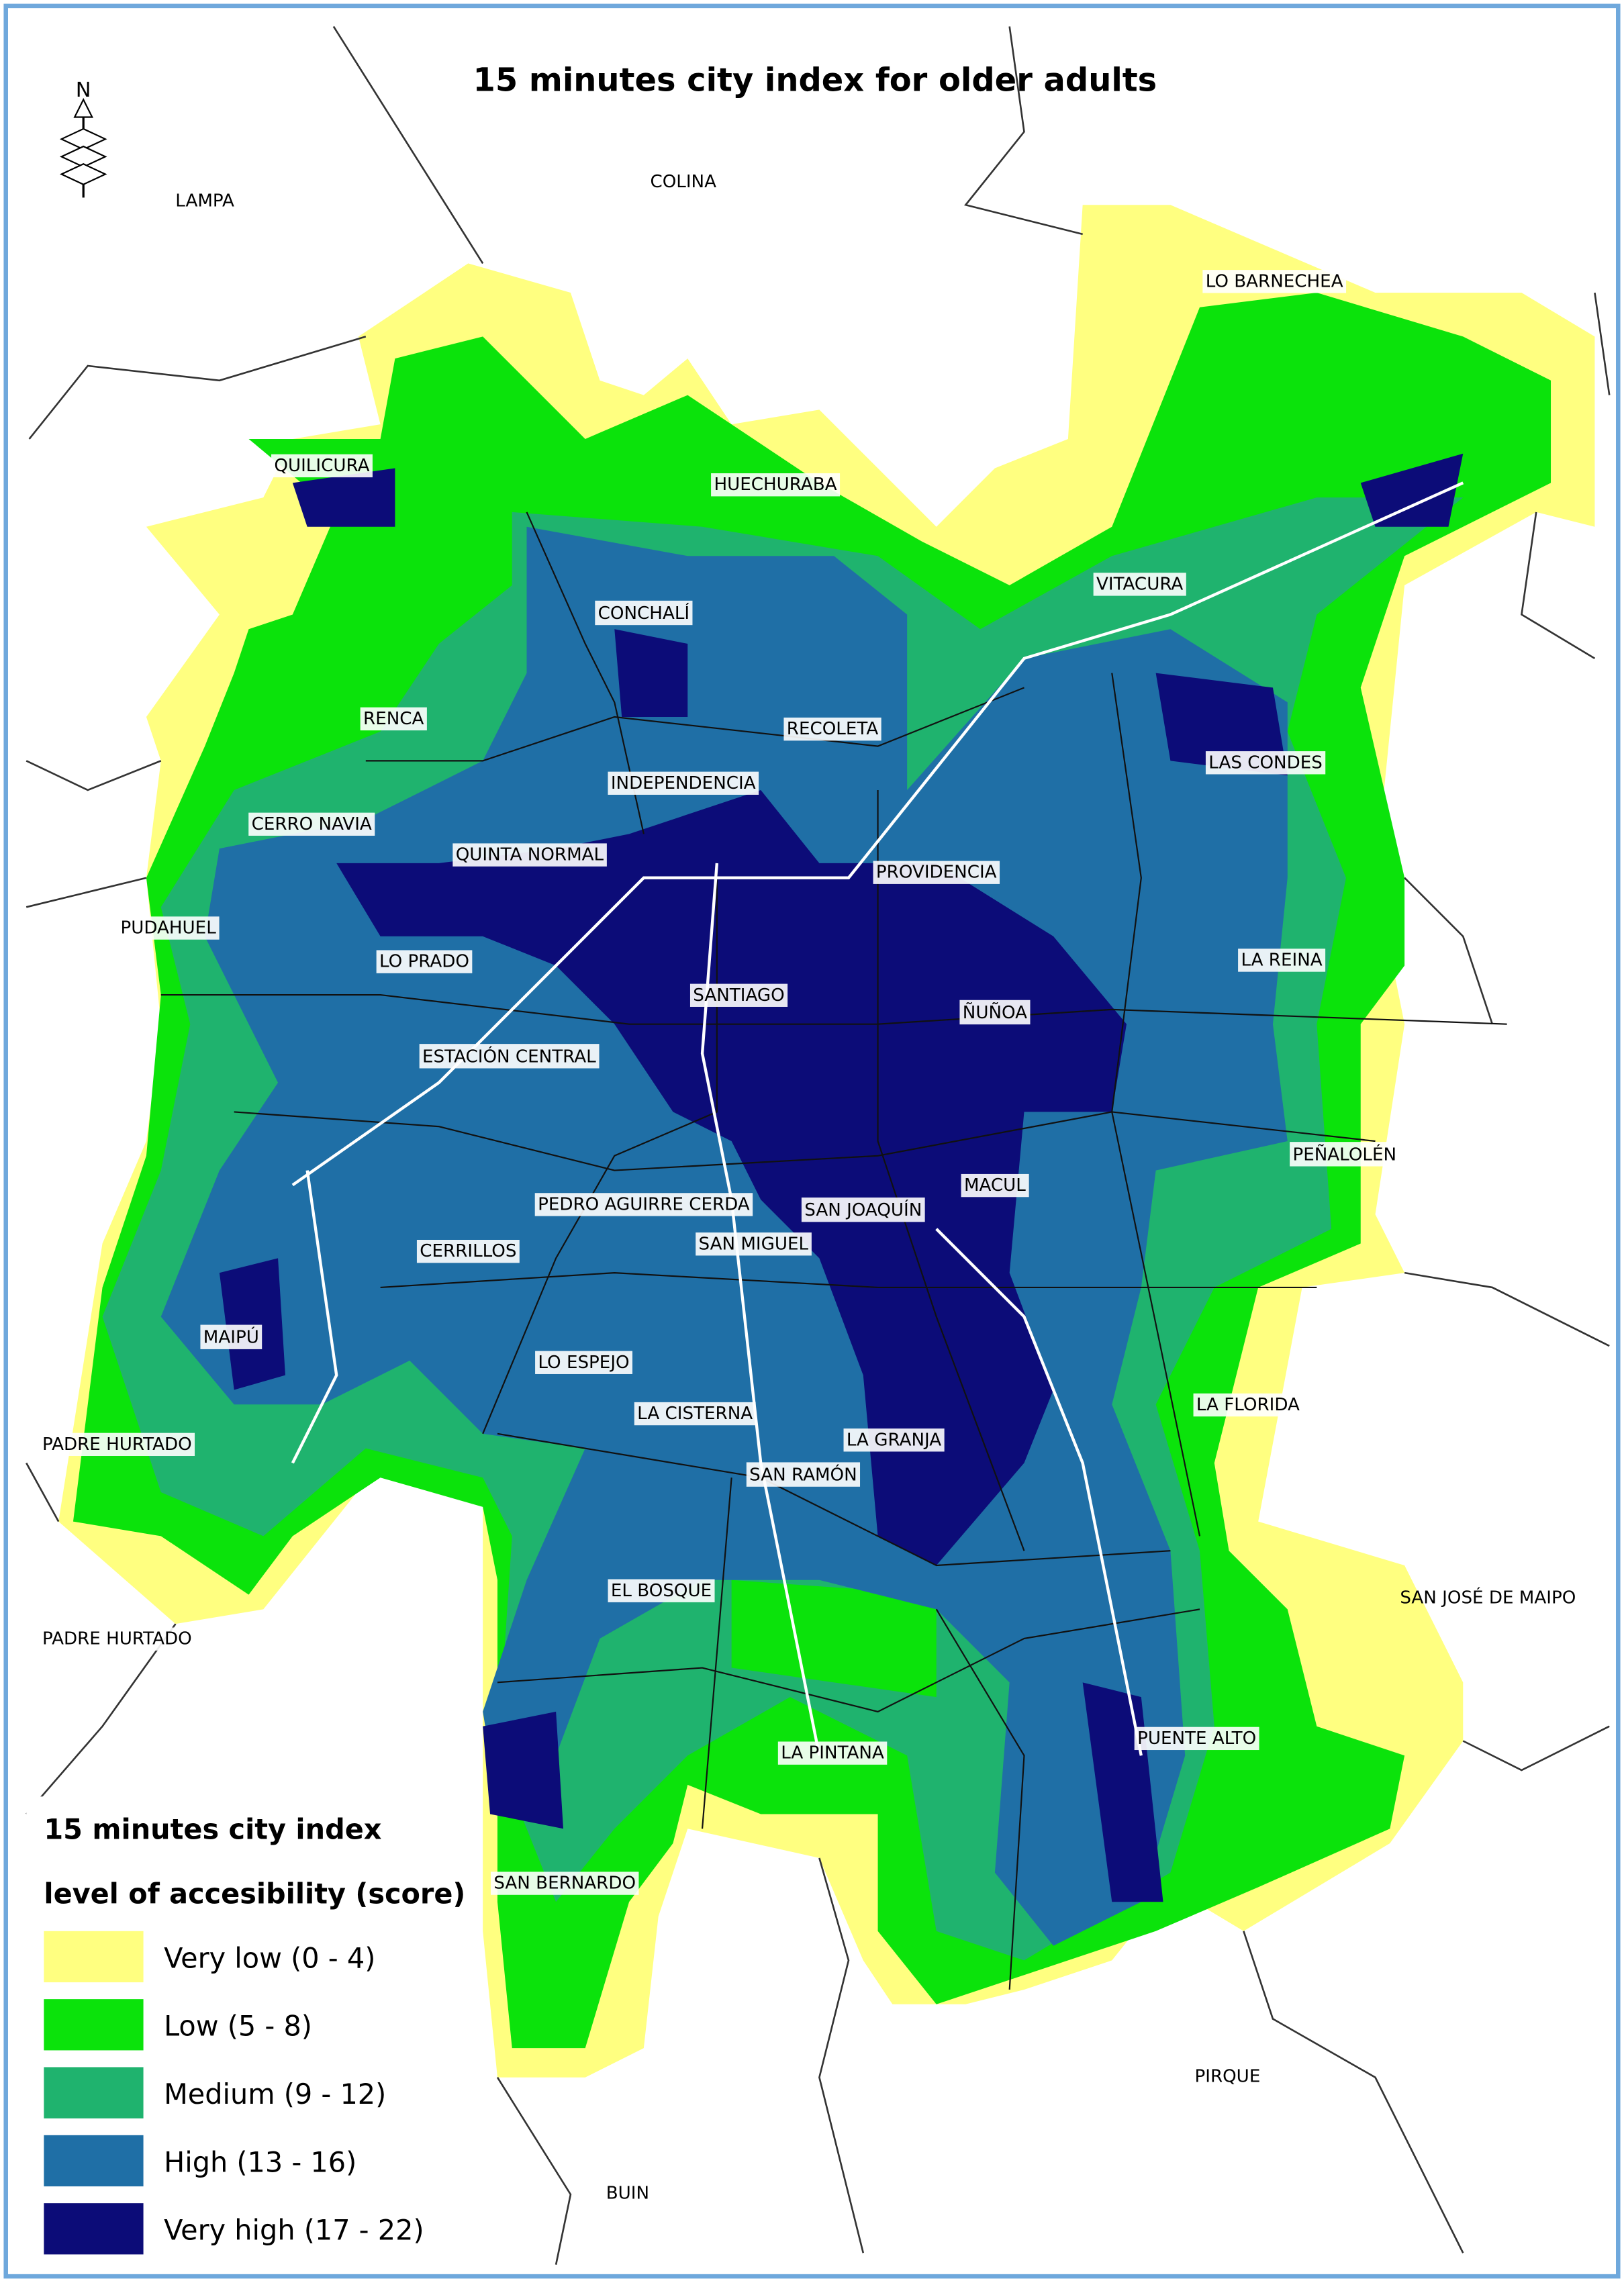 The image size is (1624, 2285). I want to click on place: LA PINTANA, so click(832, 1753).